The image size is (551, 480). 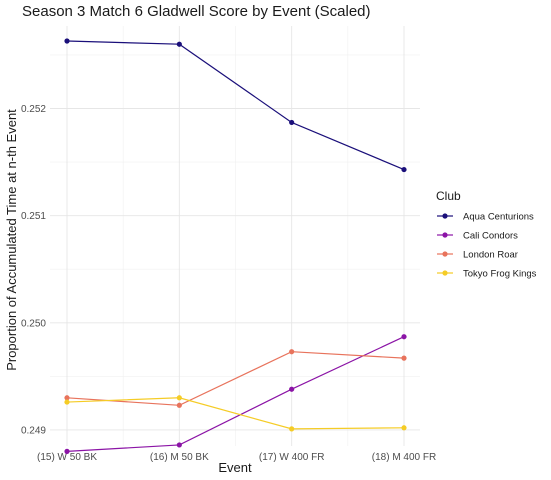 I want to click on y-tick-label: 0.252, so click(x=33, y=109).